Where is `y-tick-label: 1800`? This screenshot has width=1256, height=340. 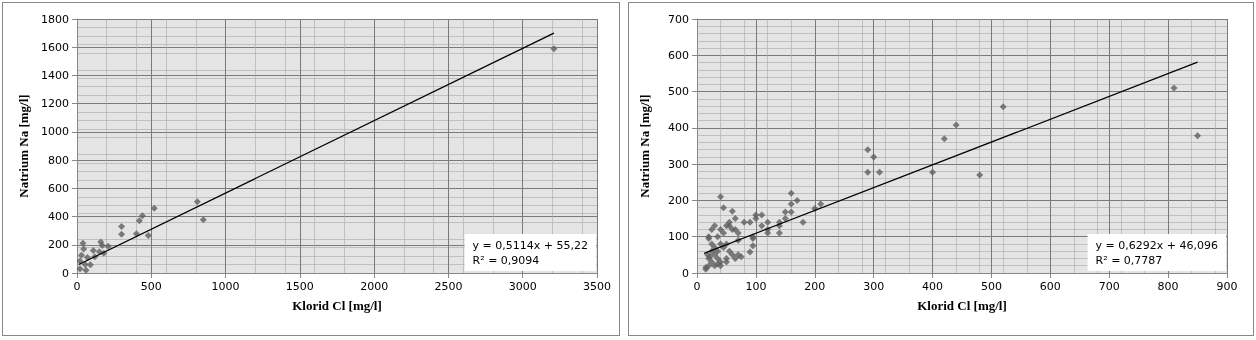
y-tick-label: 1800 is located at coordinates (55, 19).